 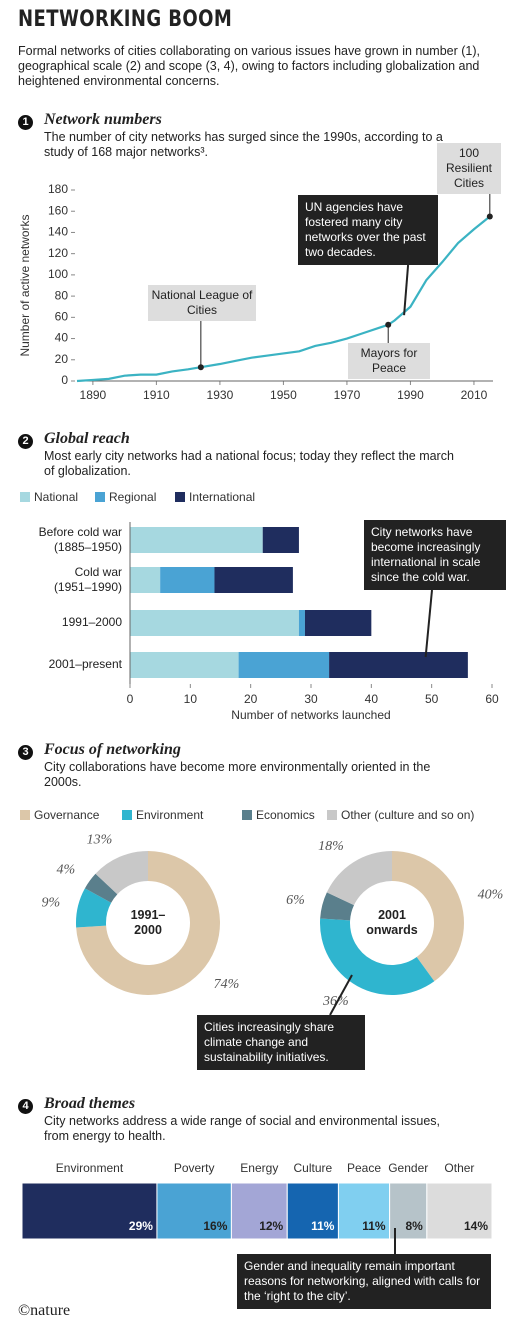 I want to click on x-tick-label: 0, so click(x=130, y=699).